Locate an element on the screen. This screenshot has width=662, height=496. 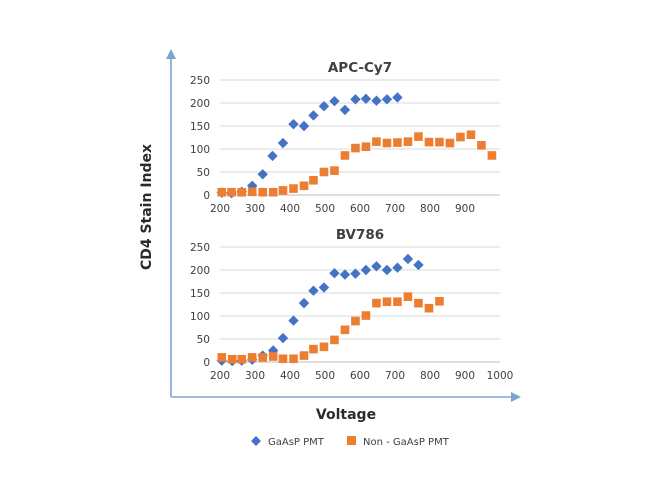
legend-label-gaasp: GaAsP PMT is located at coordinates (296, 442).